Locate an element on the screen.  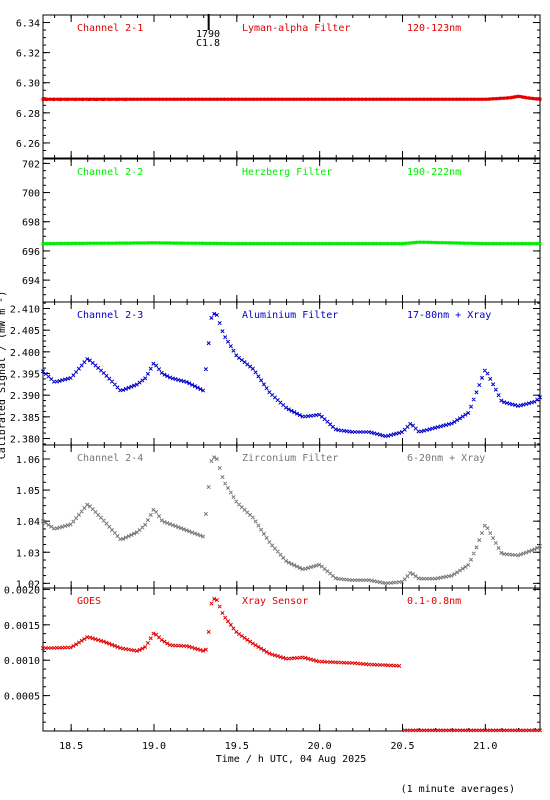
filter-label: Lyman-alpha Filter is located at coordinates (296, 28).